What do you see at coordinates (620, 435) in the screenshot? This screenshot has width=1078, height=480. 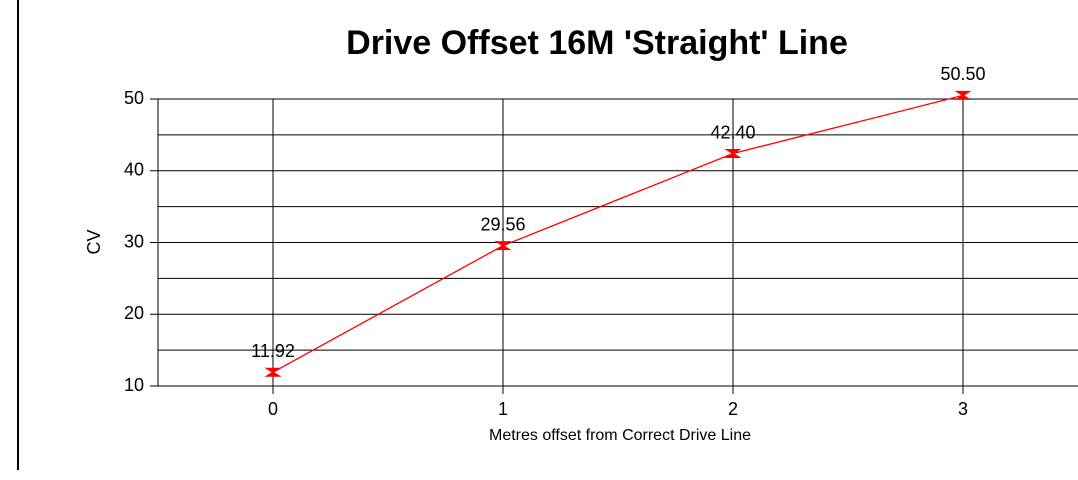 I see `x-axis-label: Metres offset from Correct Drive Line` at bounding box center [620, 435].